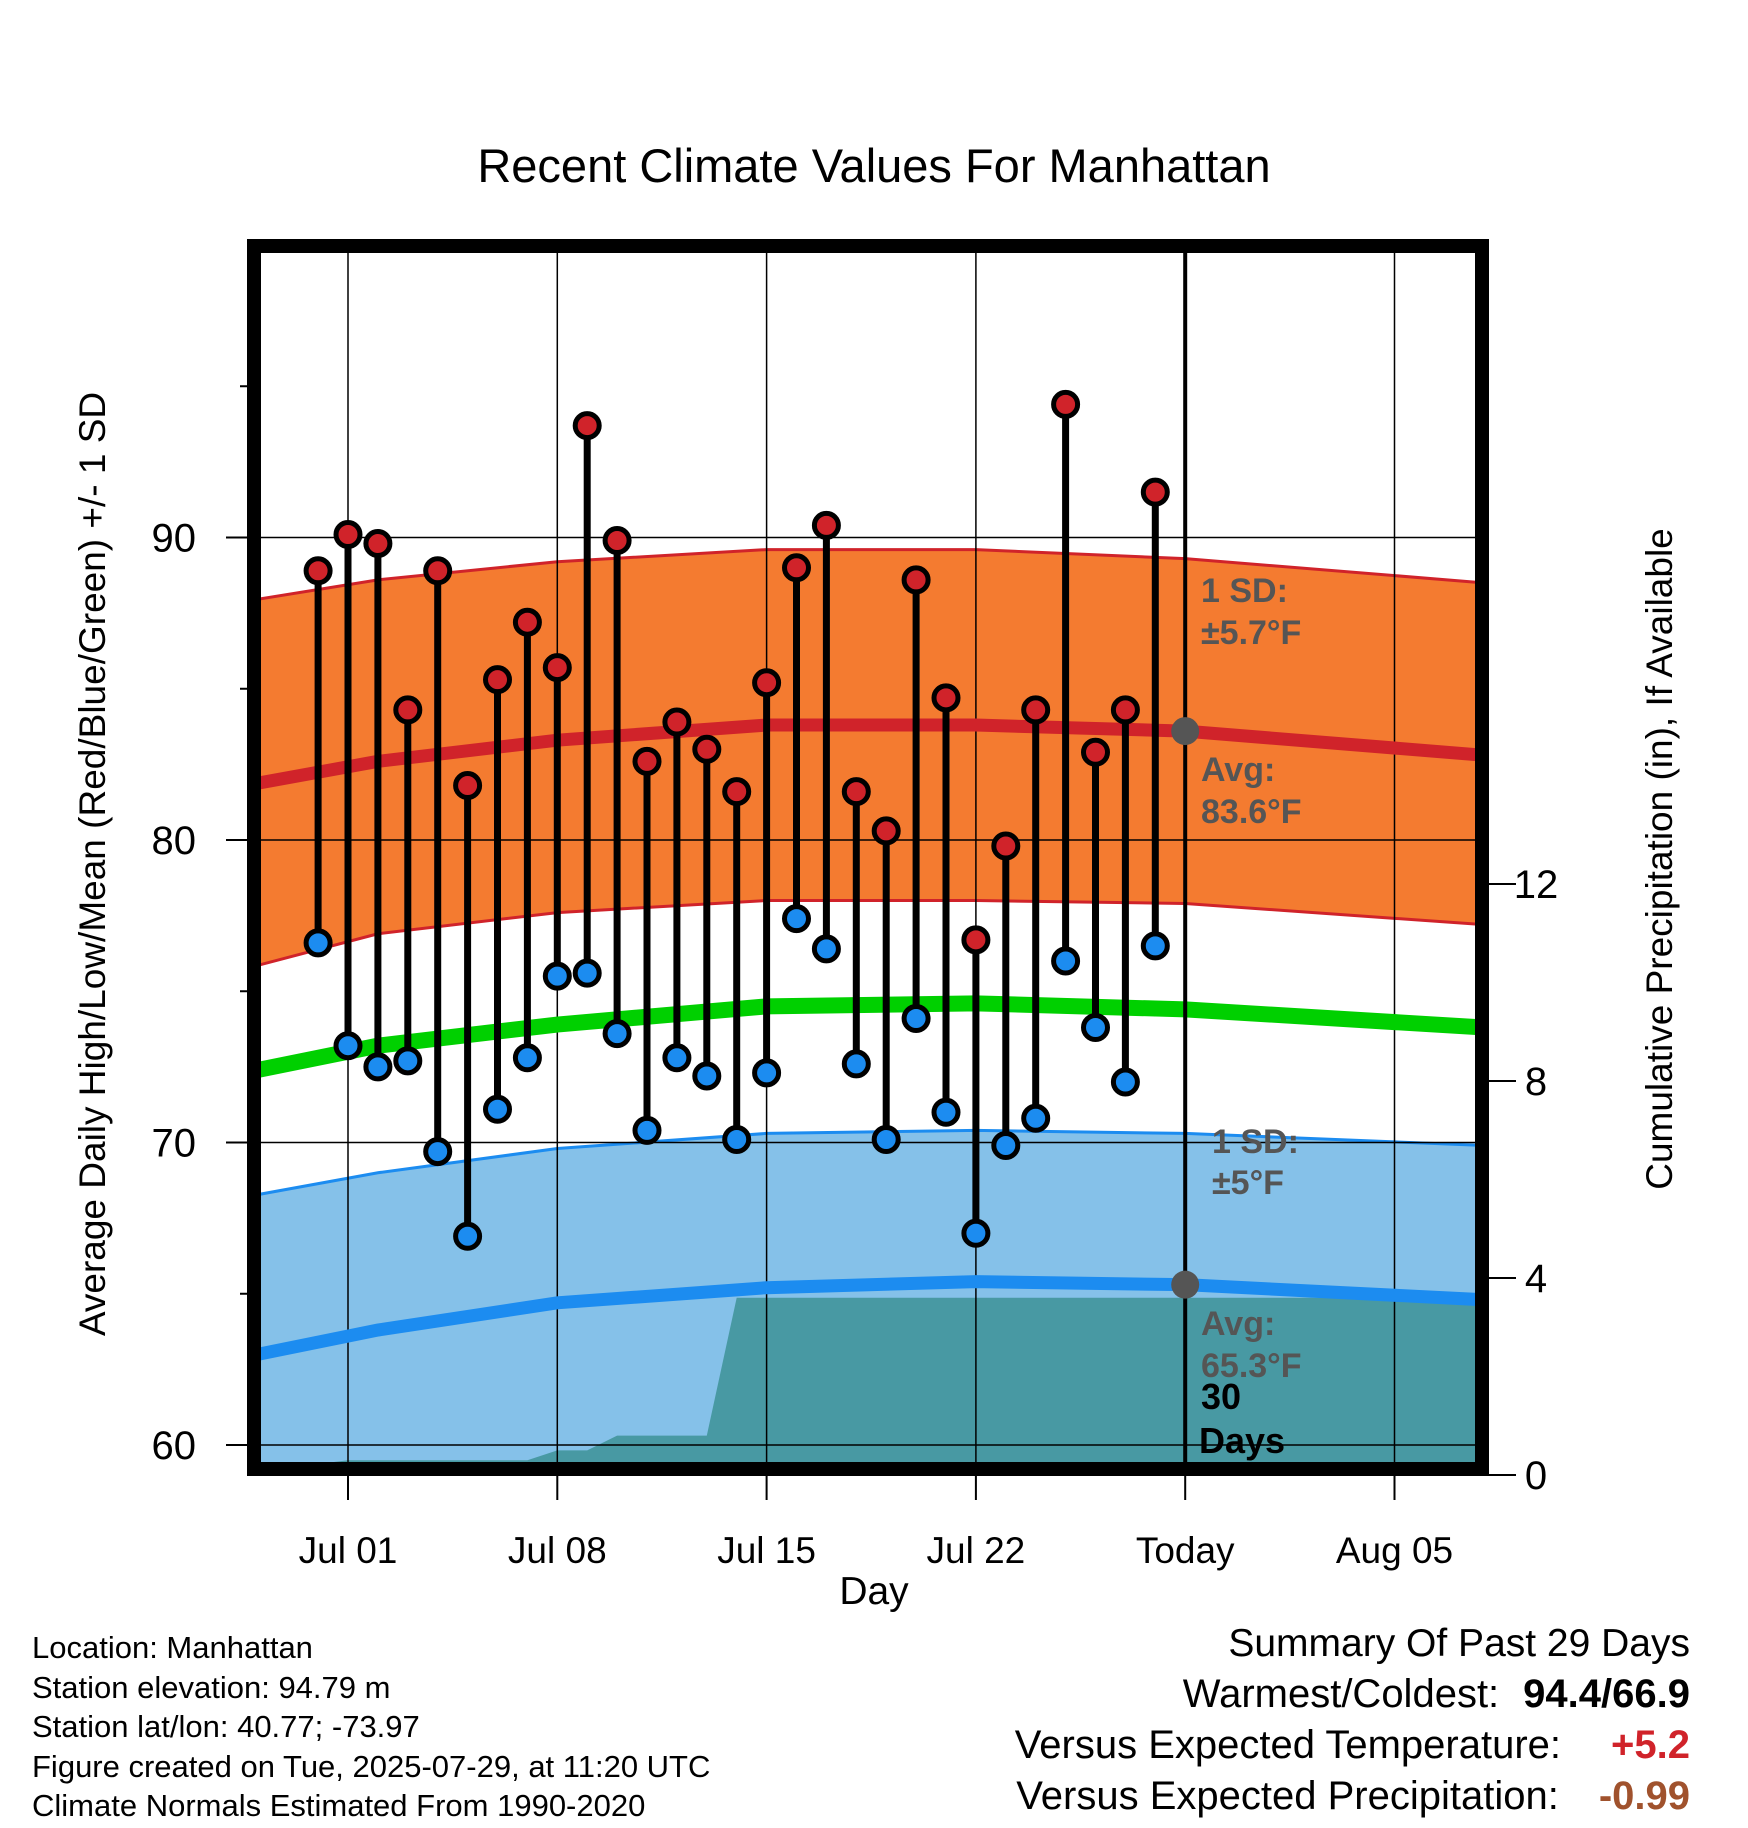 The height and width of the screenshot is (1828, 1748). What do you see at coordinates (172, 1647) in the screenshot?
I see `location-text: Location: Manhattan` at bounding box center [172, 1647].